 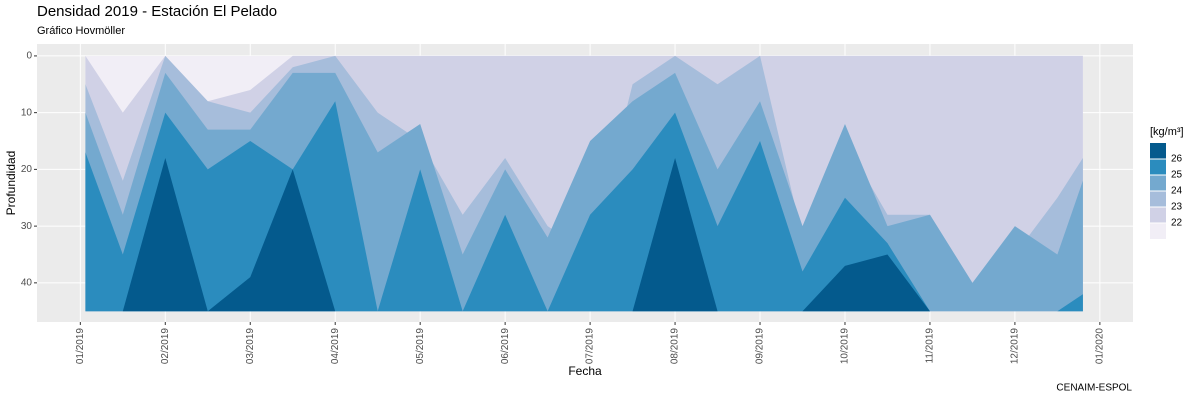 What do you see at coordinates (1100, 346) in the screenshot?
I see `x-tick-label: 01/2020` at bounding box center [1100, 346].